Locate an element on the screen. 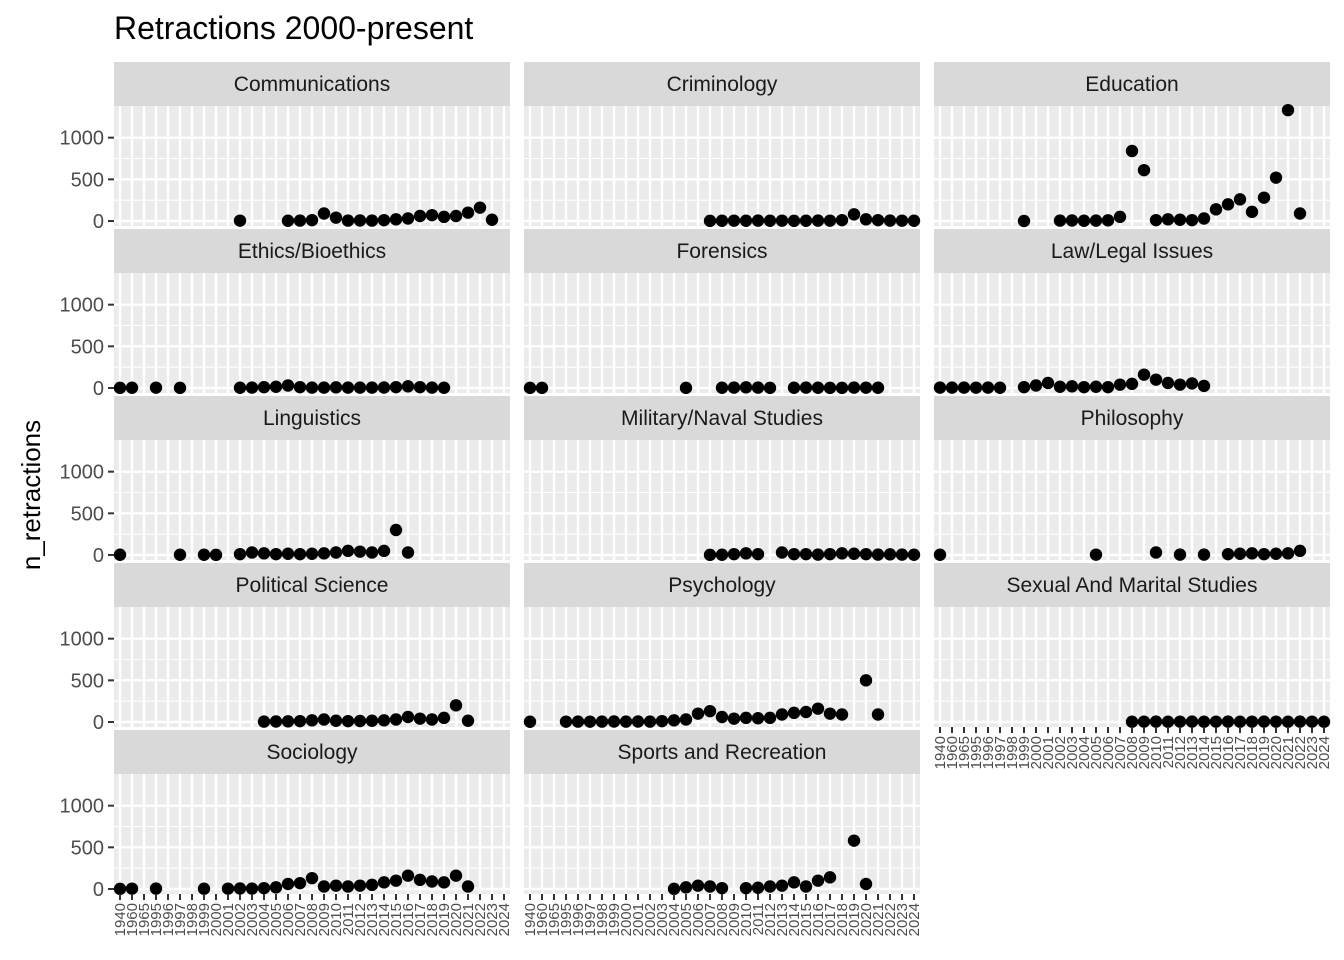 The image size is (1344, 960). data-point: 2011: 50 is located at coordinates (348, 551).